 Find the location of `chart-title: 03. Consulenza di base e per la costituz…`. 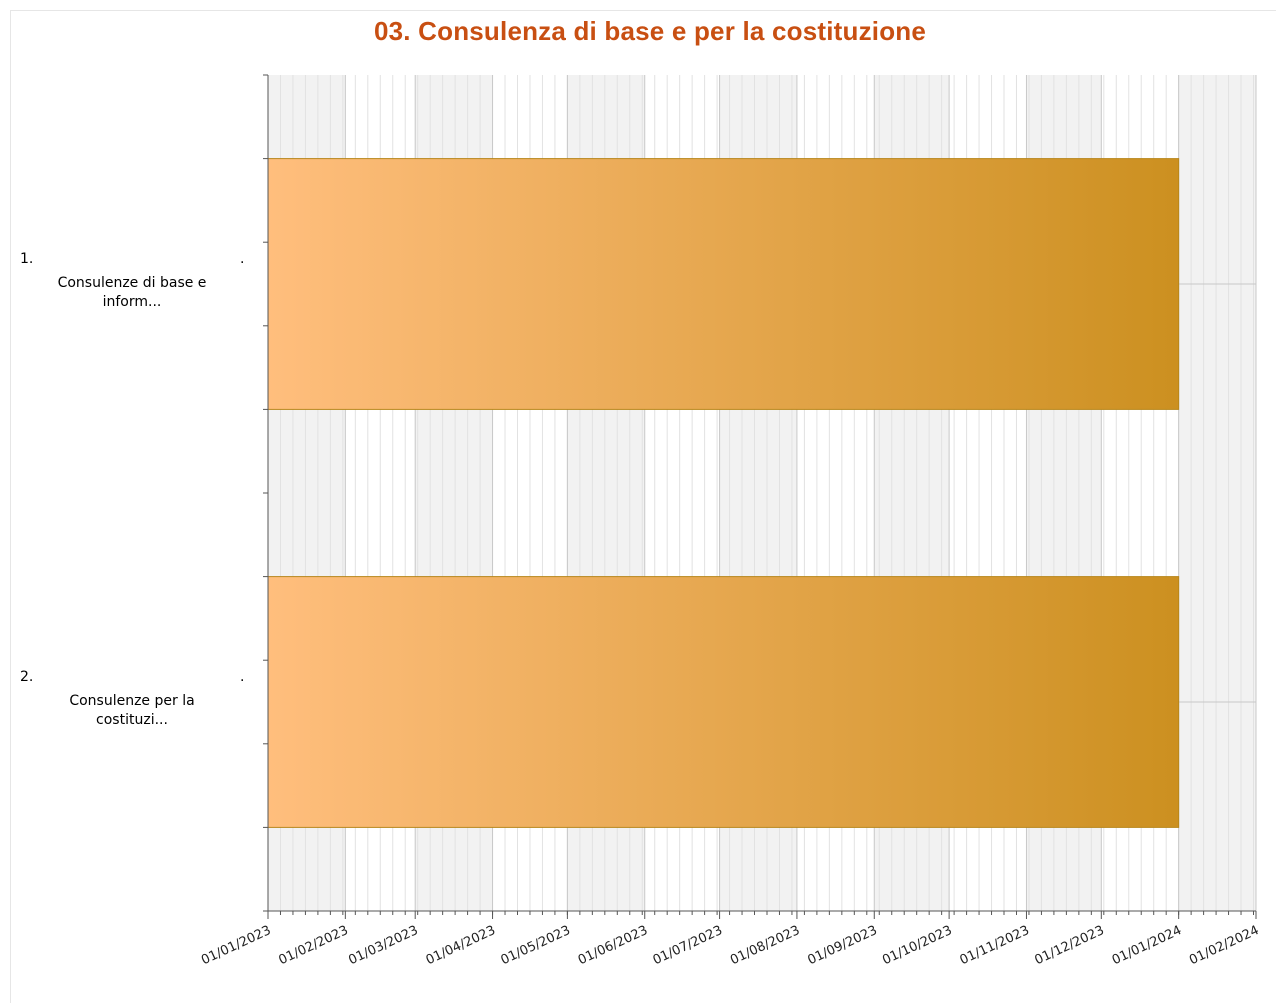

chart-title: 03. Consulenza di base e per la costituz… is located at coordinates (650, 31).